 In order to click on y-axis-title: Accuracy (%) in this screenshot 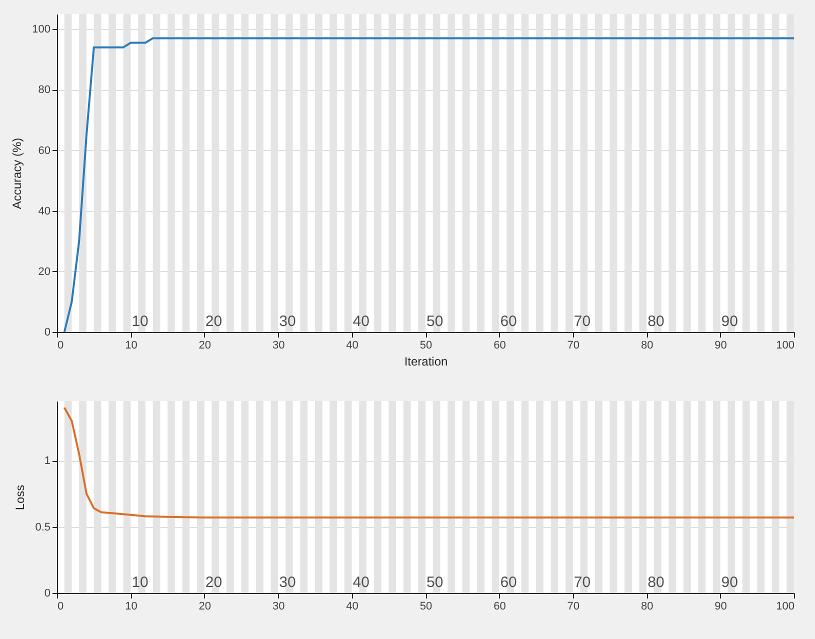, I will do `click(17, 174)`.